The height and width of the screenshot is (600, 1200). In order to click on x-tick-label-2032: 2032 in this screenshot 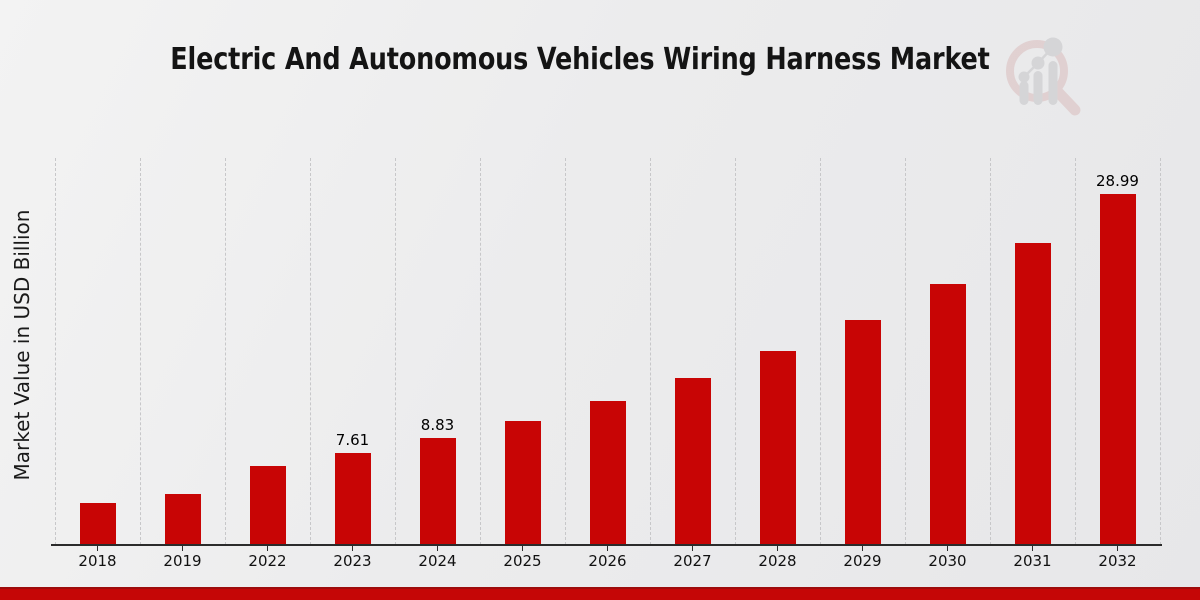, I will do `click(1117, 561)`.